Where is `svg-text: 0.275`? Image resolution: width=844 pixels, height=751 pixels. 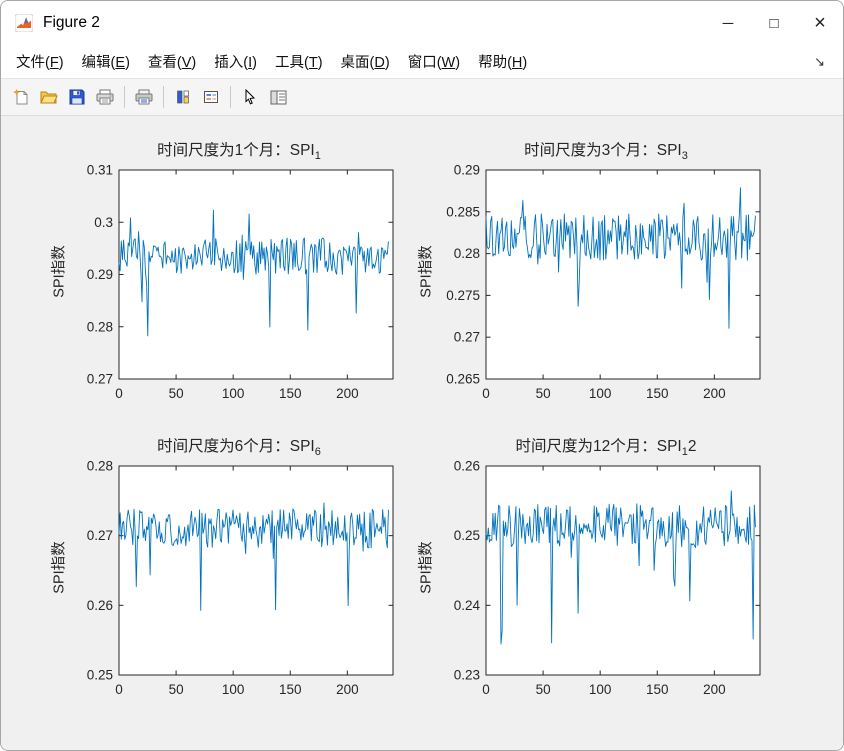
svg-text: 0.275 is located at coordinates (463, 295).